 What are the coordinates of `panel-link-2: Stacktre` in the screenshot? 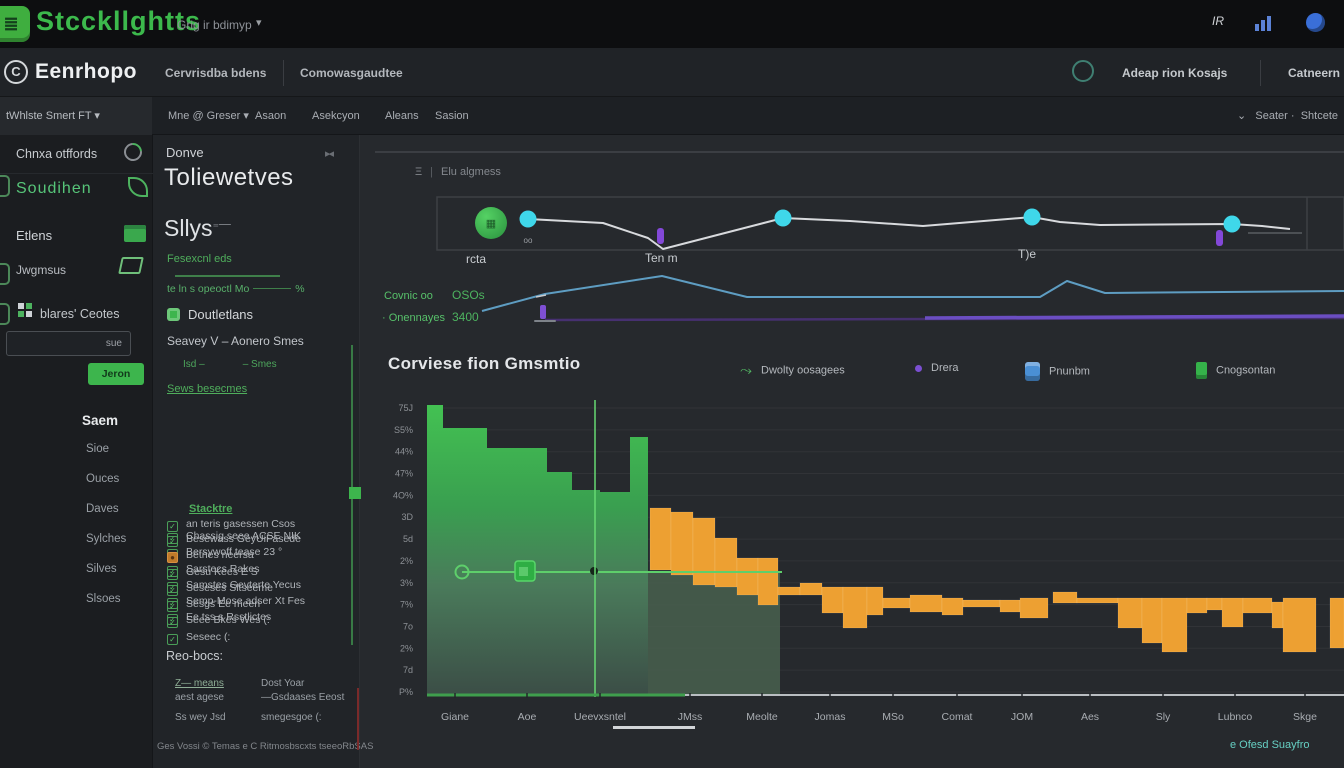 It's located at (211, 509).